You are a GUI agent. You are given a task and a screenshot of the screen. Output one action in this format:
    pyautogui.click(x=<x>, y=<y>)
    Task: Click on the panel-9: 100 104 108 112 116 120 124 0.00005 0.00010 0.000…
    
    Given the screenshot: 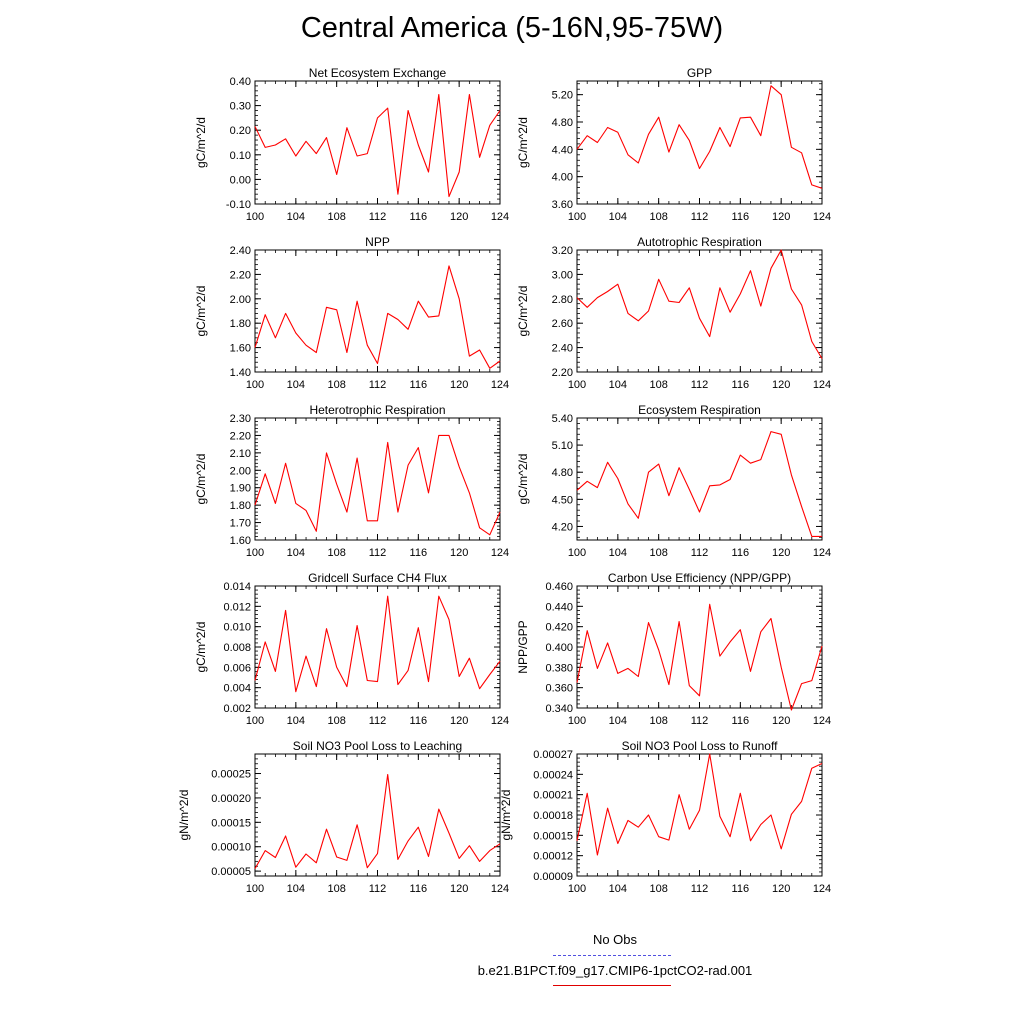 What is the action you would take?
    pyautogui.click(x=343, y=817)
    